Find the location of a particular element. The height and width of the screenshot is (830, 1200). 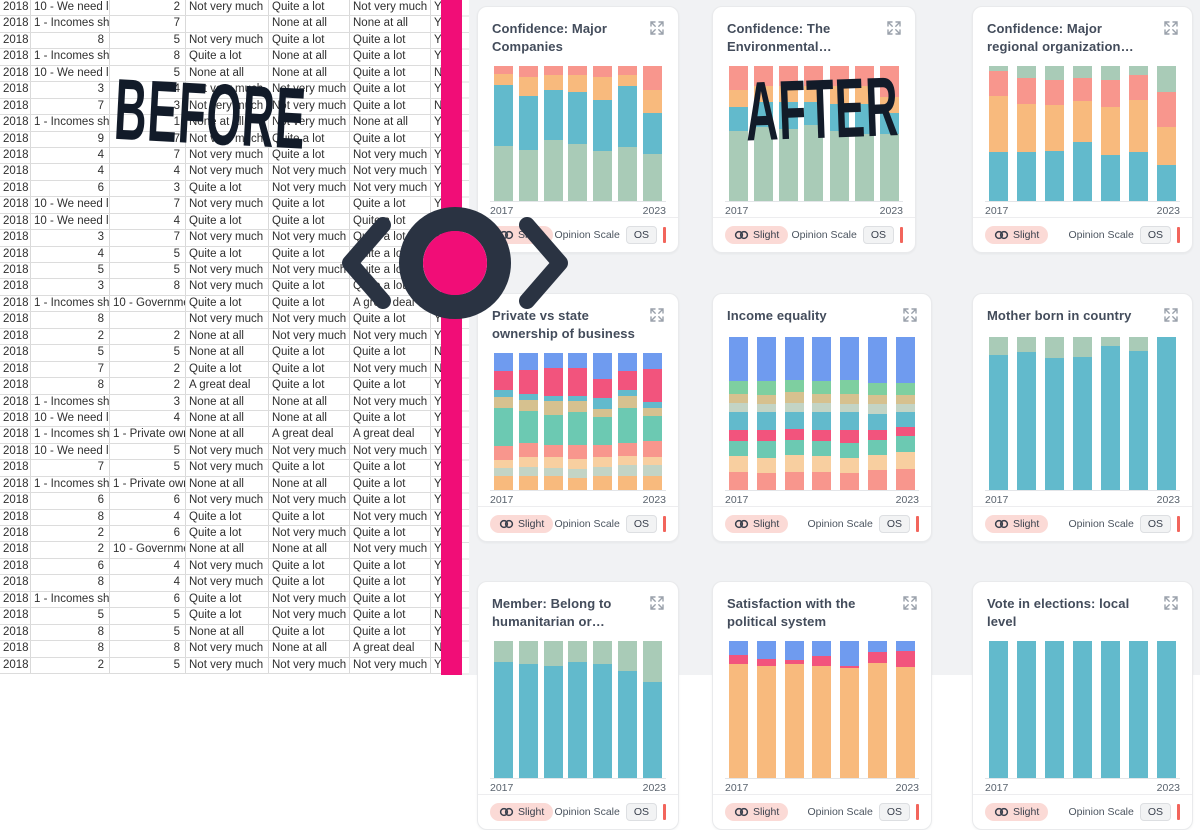

slight-tag-pill: Slight is located at coordinates (522, 812).